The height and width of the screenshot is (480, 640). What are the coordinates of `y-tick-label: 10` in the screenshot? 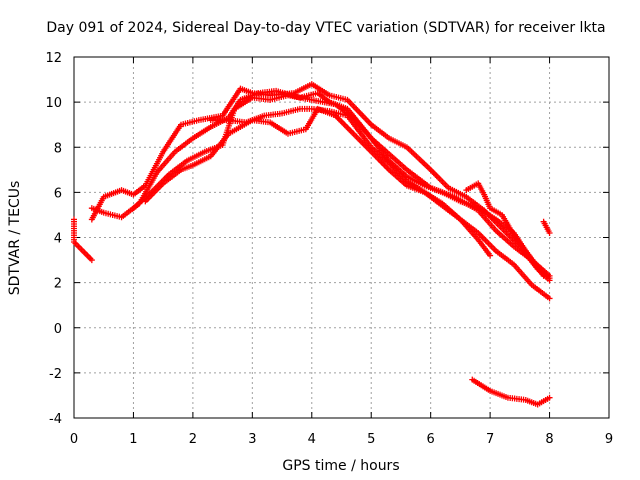 It's located at (53, 103).